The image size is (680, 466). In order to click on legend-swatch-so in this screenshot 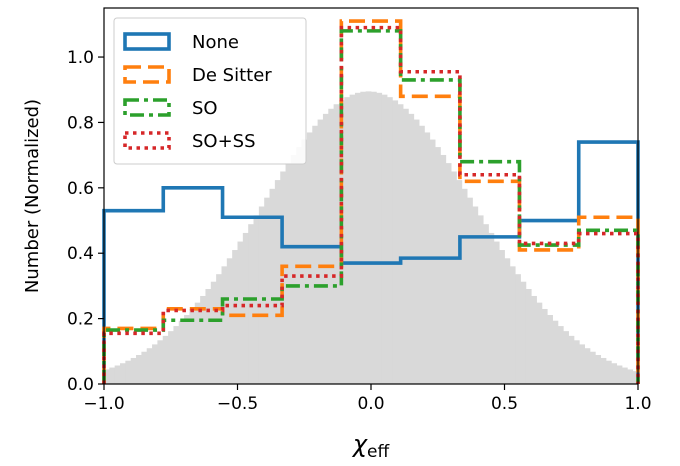, I will do `click(147, 107)`.